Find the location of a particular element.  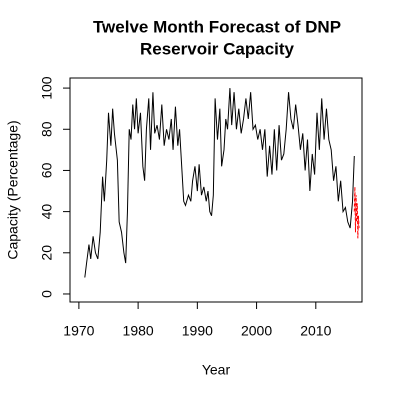

chart-title: Twelve Month Forecast of DNP is located at coordinates (217, 26).